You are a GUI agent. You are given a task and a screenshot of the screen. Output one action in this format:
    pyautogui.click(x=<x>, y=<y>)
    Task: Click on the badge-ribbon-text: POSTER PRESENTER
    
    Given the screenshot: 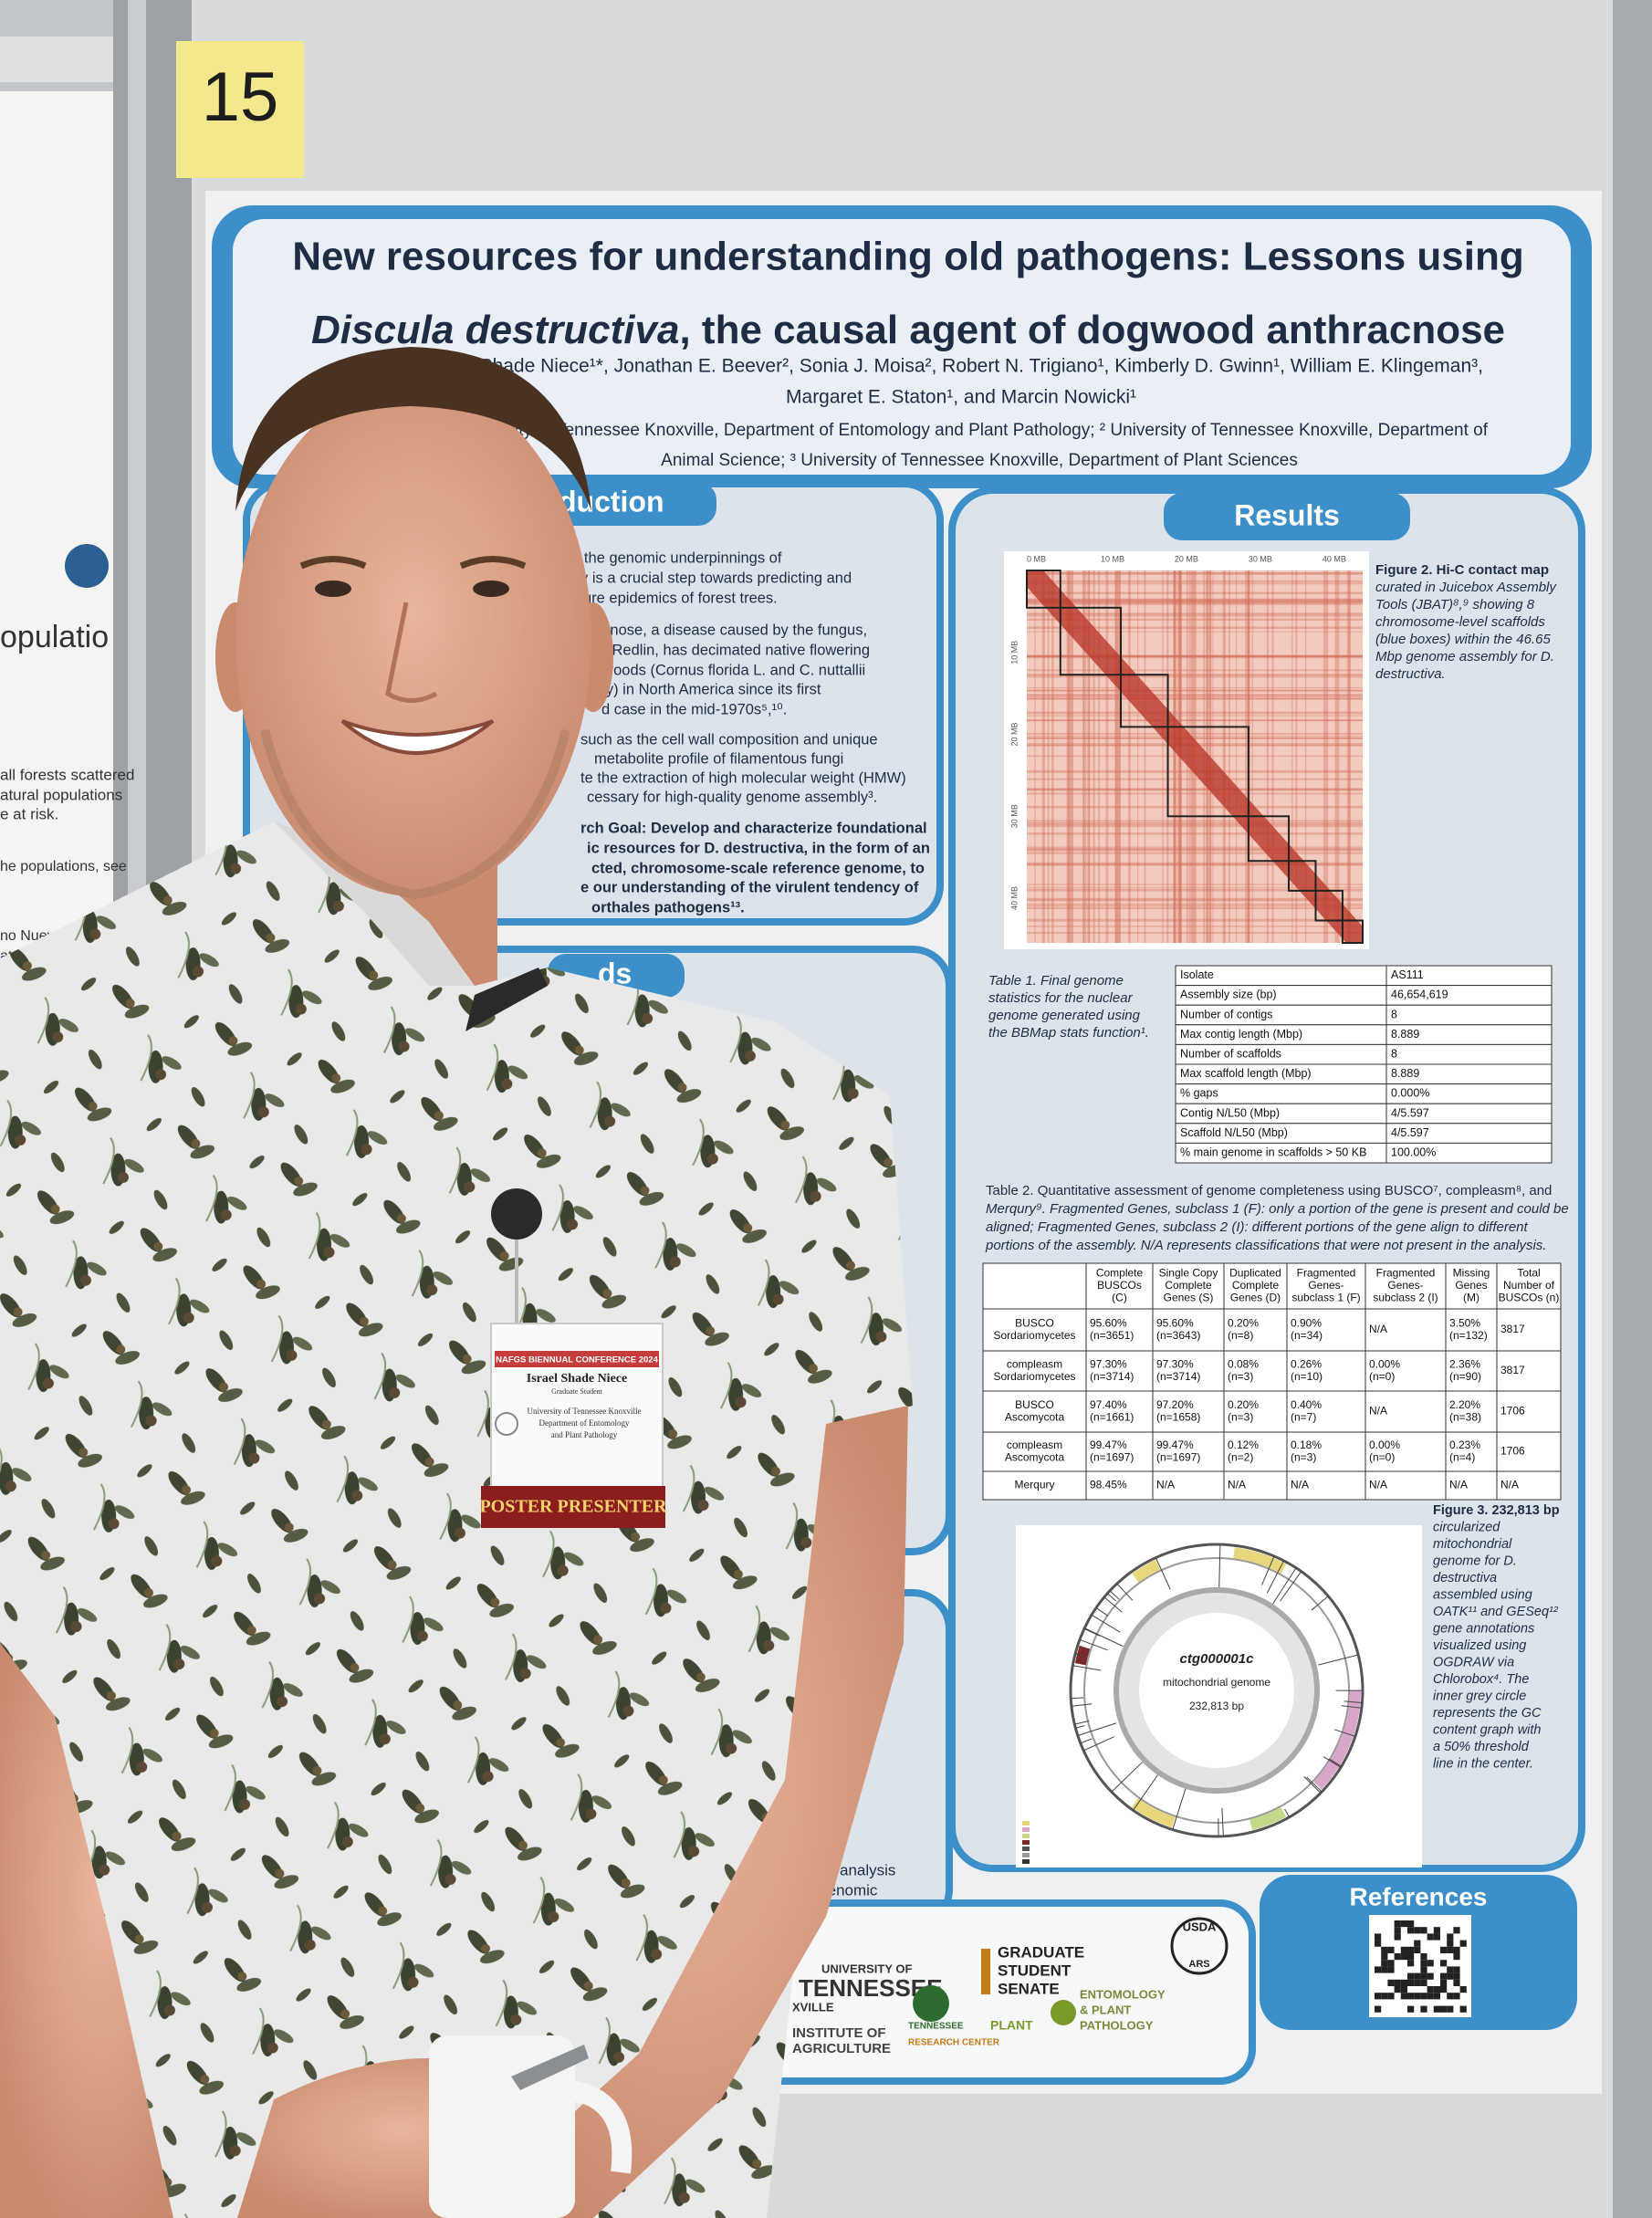 What is the action you would take?
    pyautogui.click(x=573, y=1507)
    